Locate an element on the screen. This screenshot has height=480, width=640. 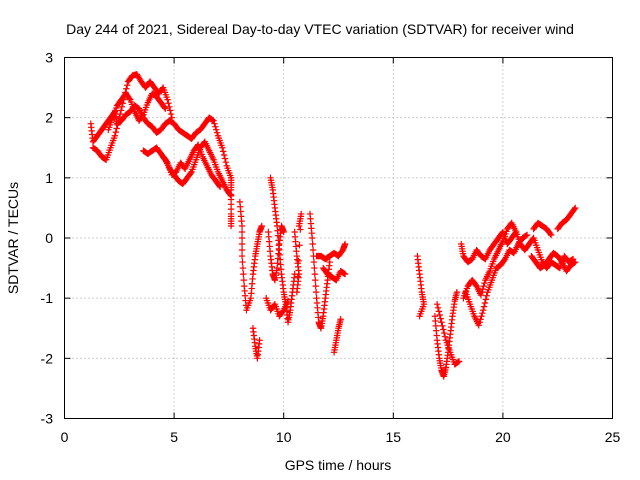
y-tick-label: -2 is located at coordinates (47, 358).